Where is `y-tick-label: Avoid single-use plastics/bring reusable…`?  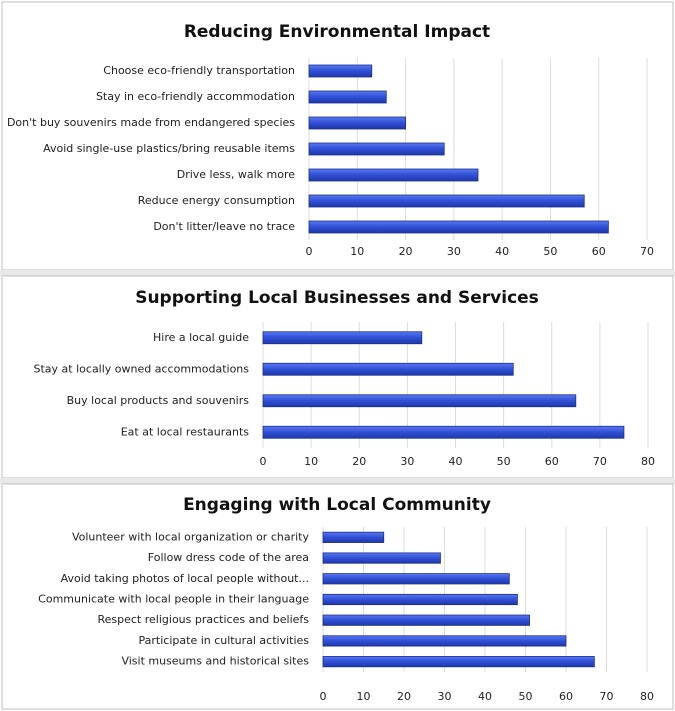 y-tick-label: Avoid single-use plastics/bring reusable… is located at coordinates (169, 148).